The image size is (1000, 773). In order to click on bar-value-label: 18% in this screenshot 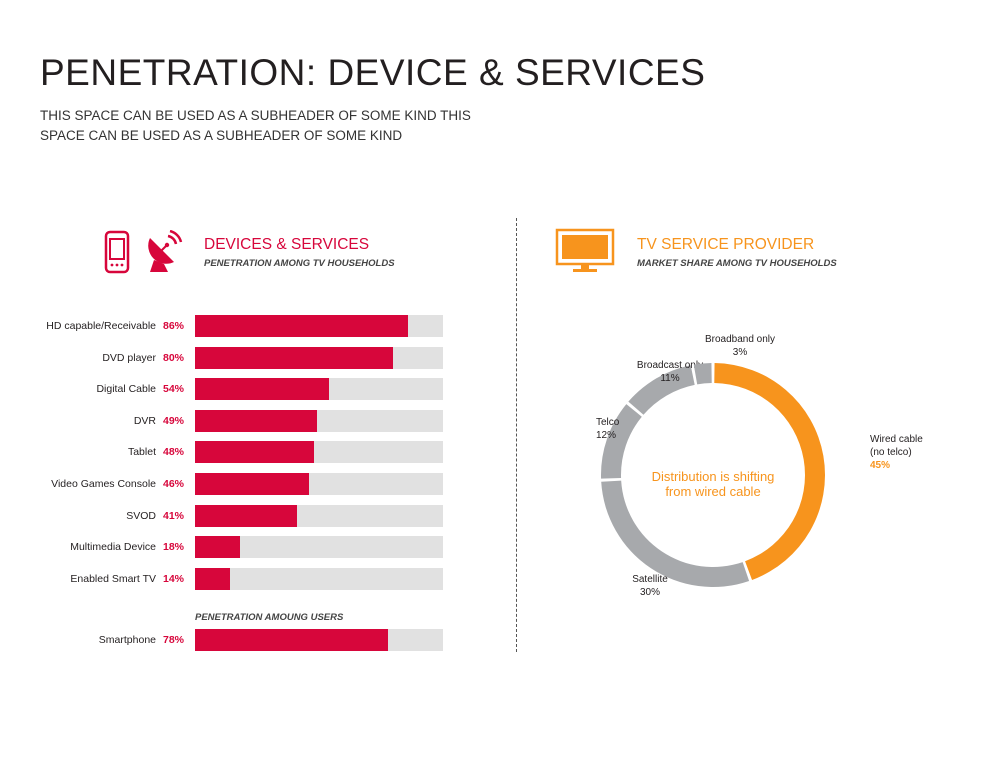, I will do `click(173, 547)`.